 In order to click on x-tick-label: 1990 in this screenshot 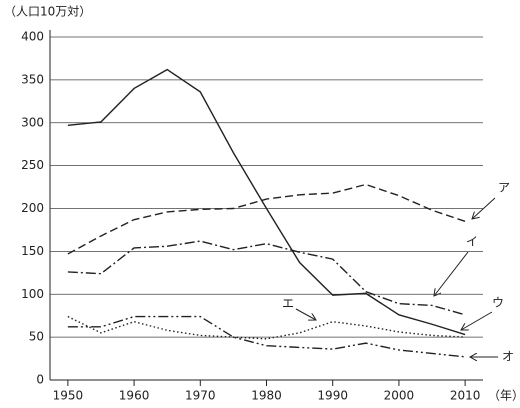, I will do `click(332, 396)`.